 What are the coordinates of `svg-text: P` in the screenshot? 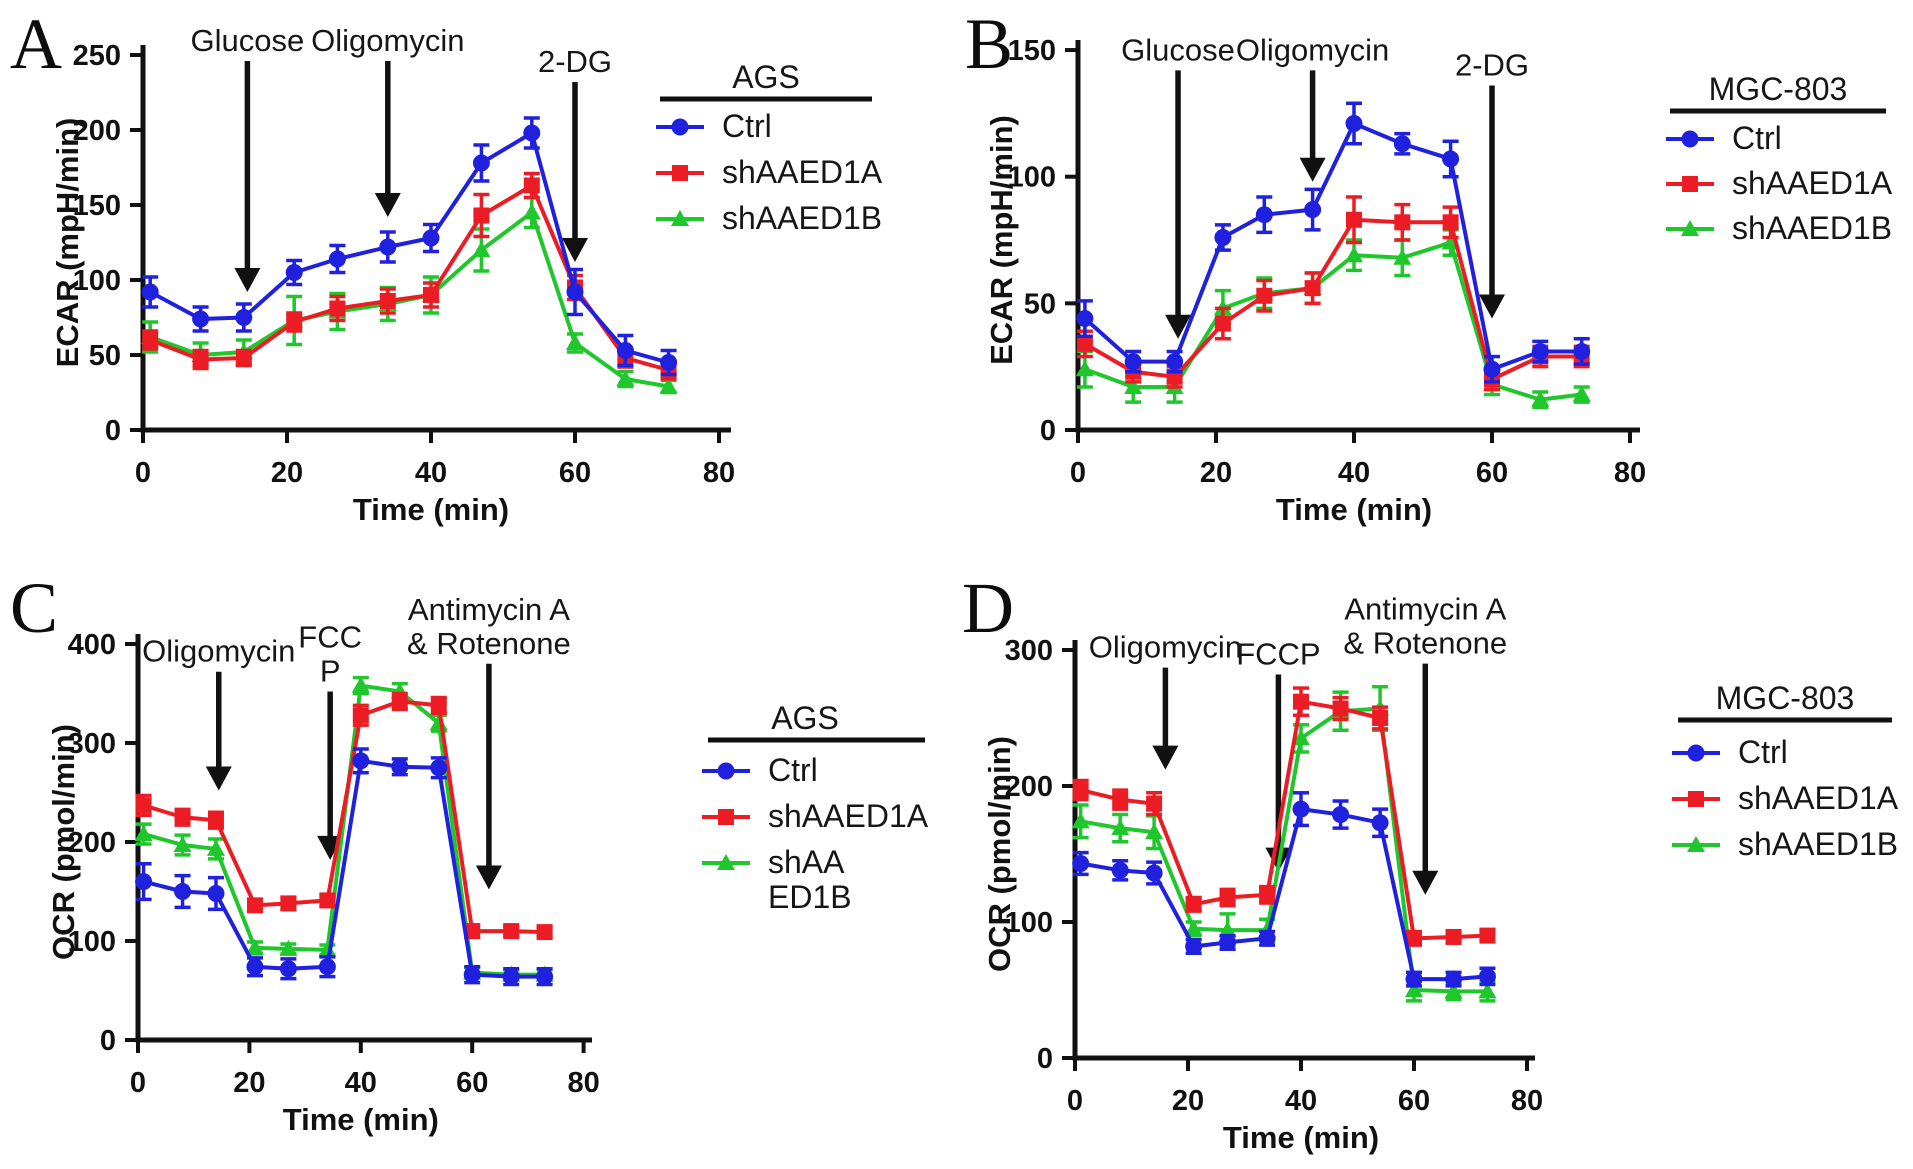 It's located at (330, 671).